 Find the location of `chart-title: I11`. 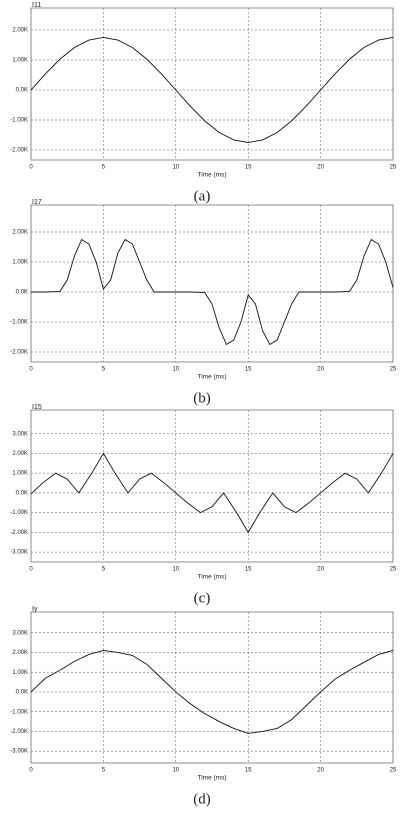

chart-title: I11 is located at coordinates (36, 5).